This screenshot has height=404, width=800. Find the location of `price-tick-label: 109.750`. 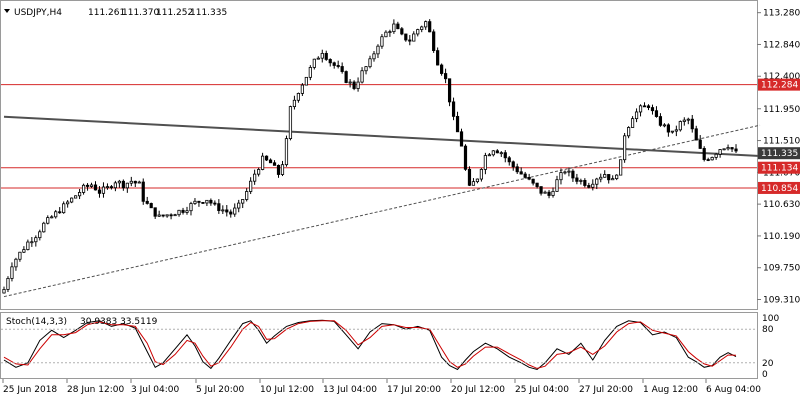

price-tick-label: 109.750 is located at coordinates (781, 269).